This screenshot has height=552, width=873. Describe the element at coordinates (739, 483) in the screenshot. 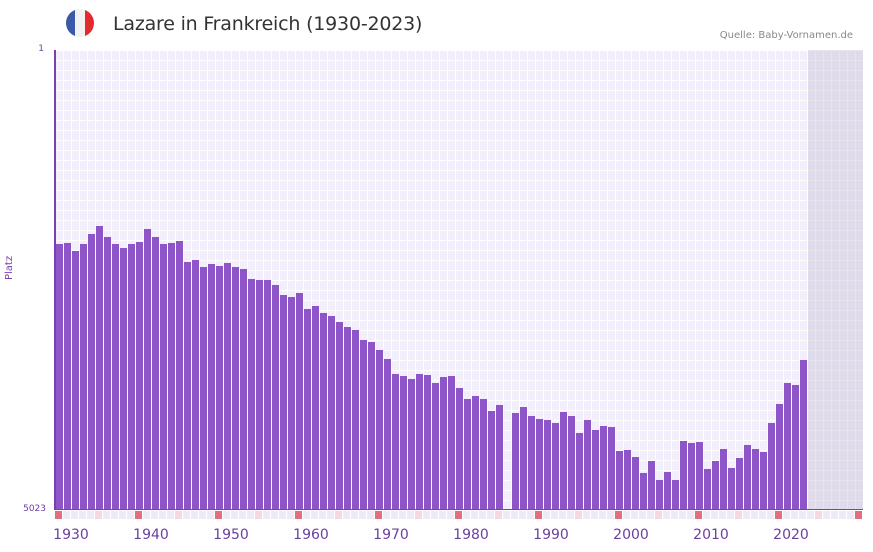

I see `bar-2015` at that location.